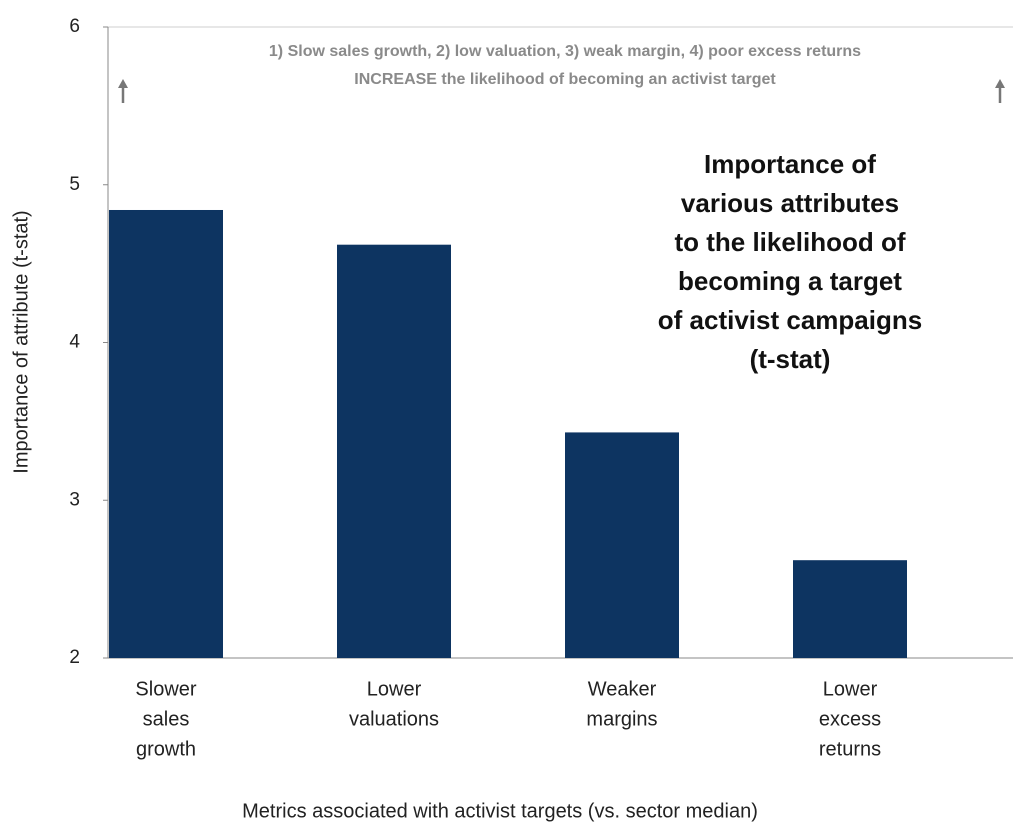  I want to click on y-tick-label: 2, so click(74, 657).